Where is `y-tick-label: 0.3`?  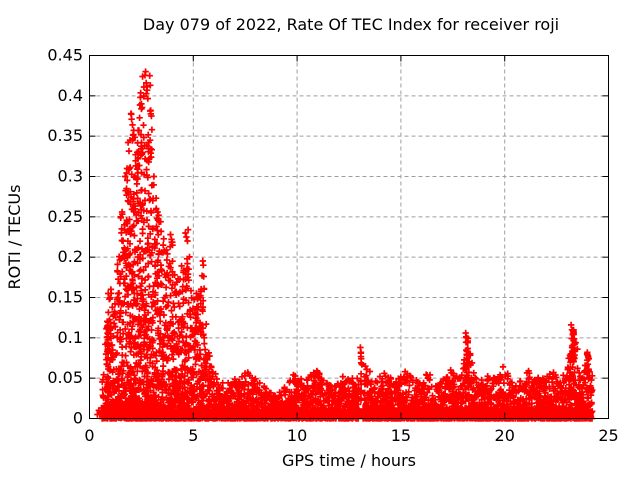
y-tick-label: 0.3 is located at coordinates (70, 176).